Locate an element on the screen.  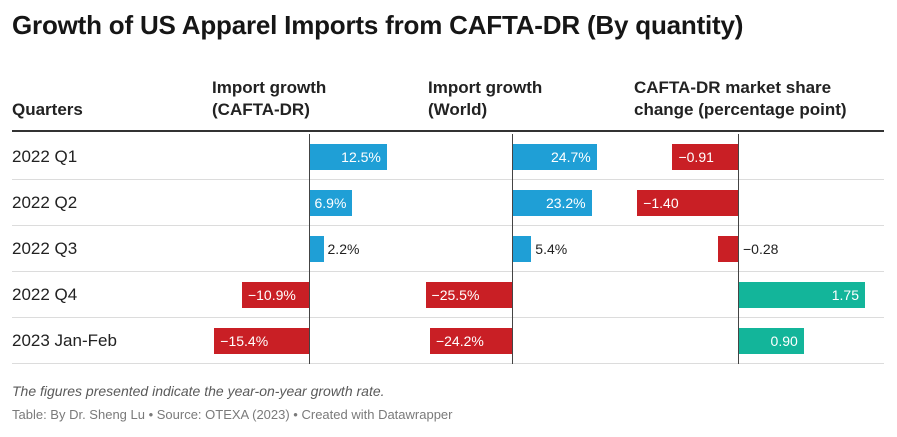
header-import-growth-cafta: Import growth (CAFTA-DR) is located at coordinates (269, 99).